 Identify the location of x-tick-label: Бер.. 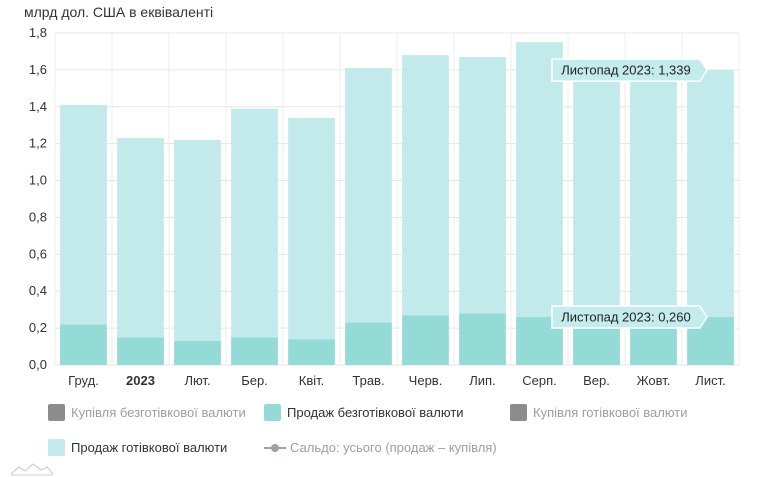
(254, 380).